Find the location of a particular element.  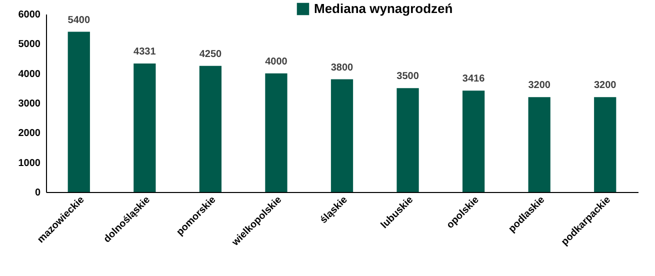

data-label: 4250 is located at coordinates (210, 54).